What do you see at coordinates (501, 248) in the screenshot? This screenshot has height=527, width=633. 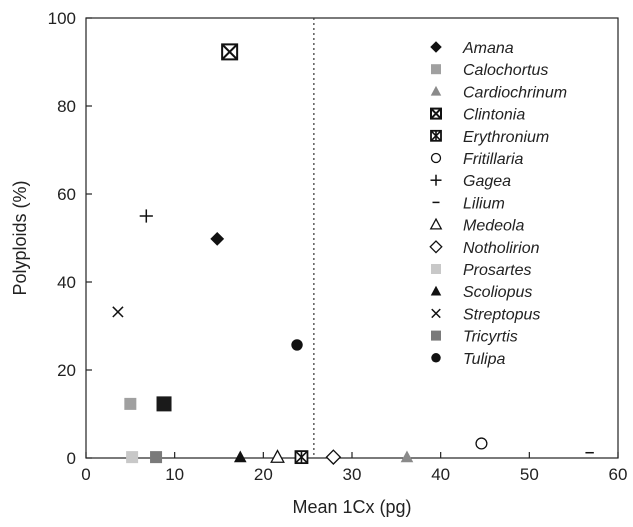 I see `legend-label: Notholirion` at bounding box center [501, 248].